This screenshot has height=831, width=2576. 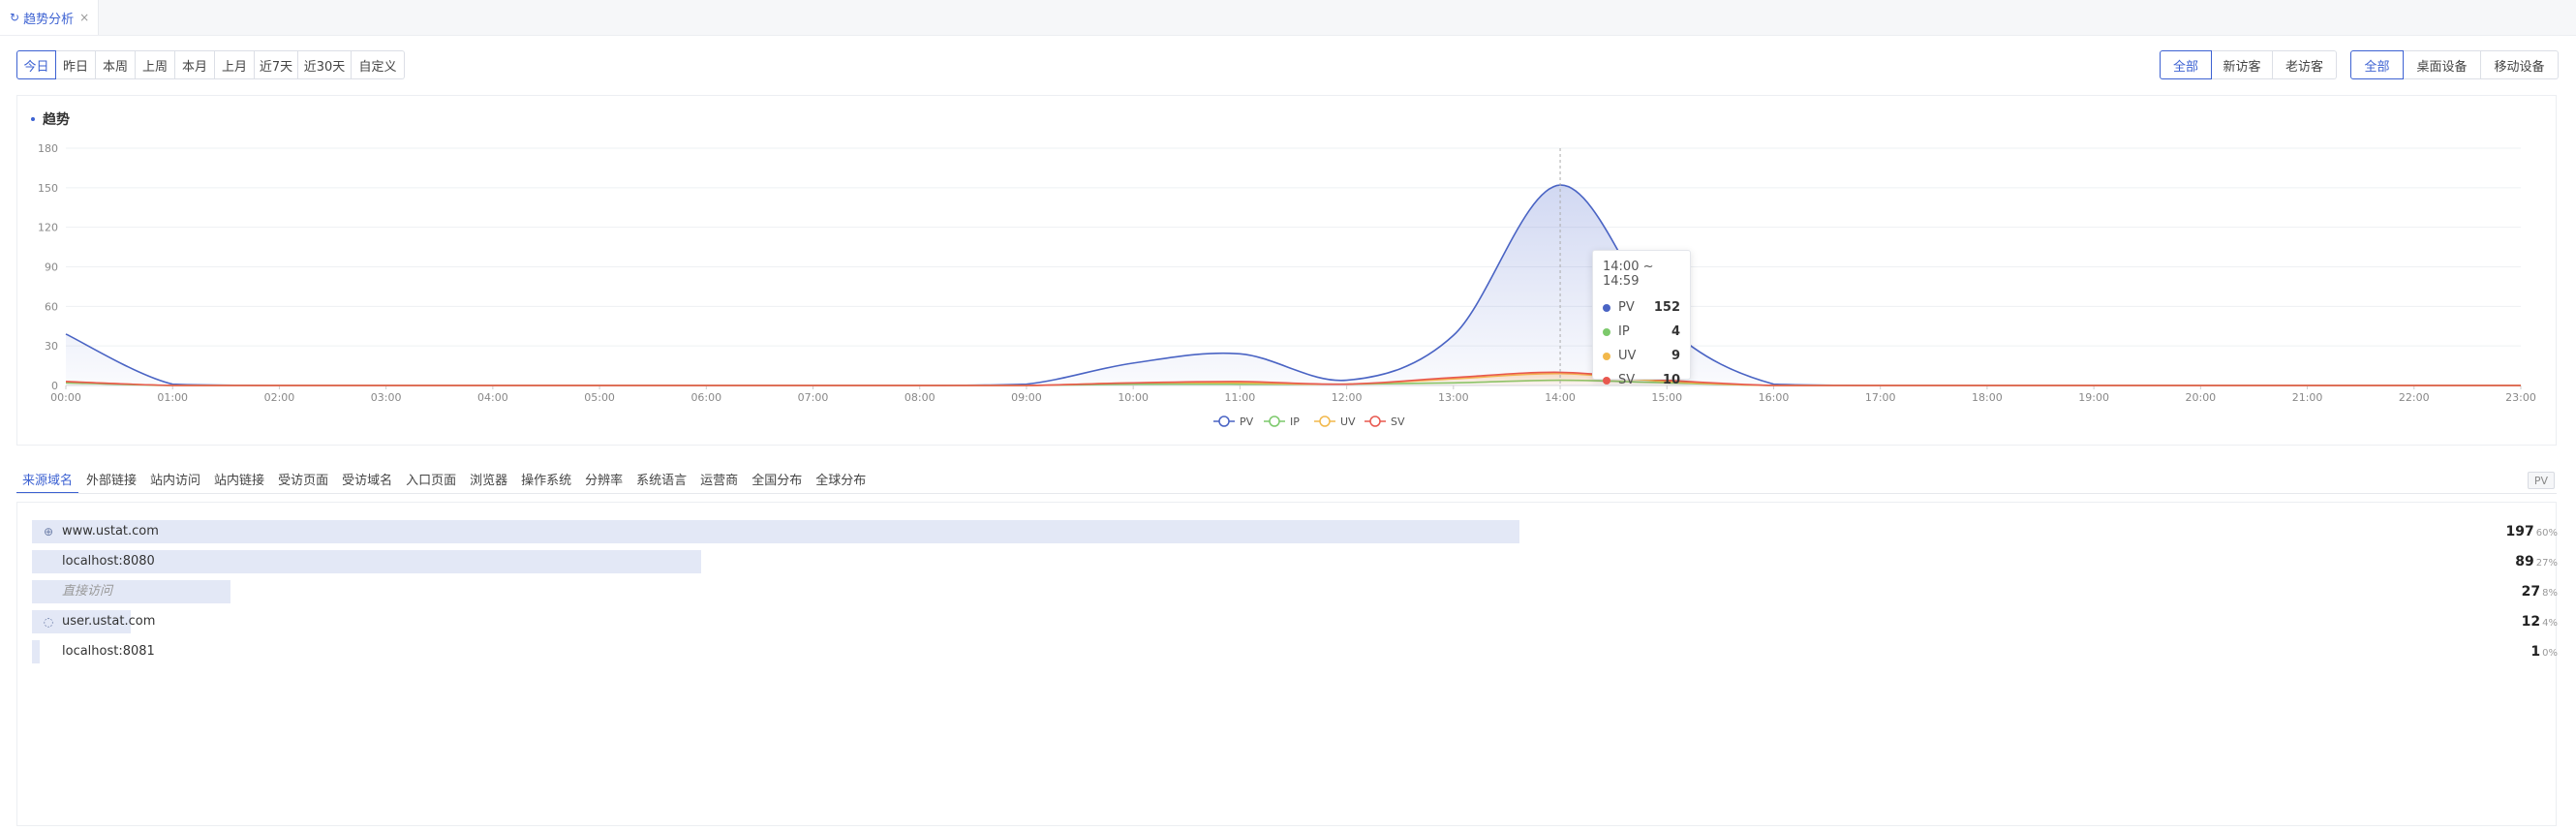 What do you see at coordinates (2536, 561) in the screenshot?
I see `source-value: 89 27%` at bounding box center [2536, 561].